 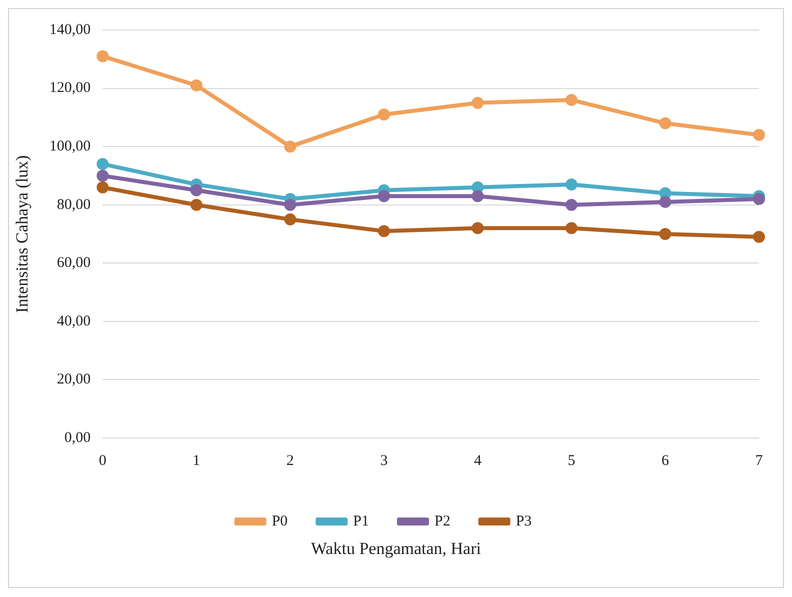 What do you see at coordinates (70, 88) in the screenshot?
I see `y-tick-label: 120,00` at bounding box center [70, 88].